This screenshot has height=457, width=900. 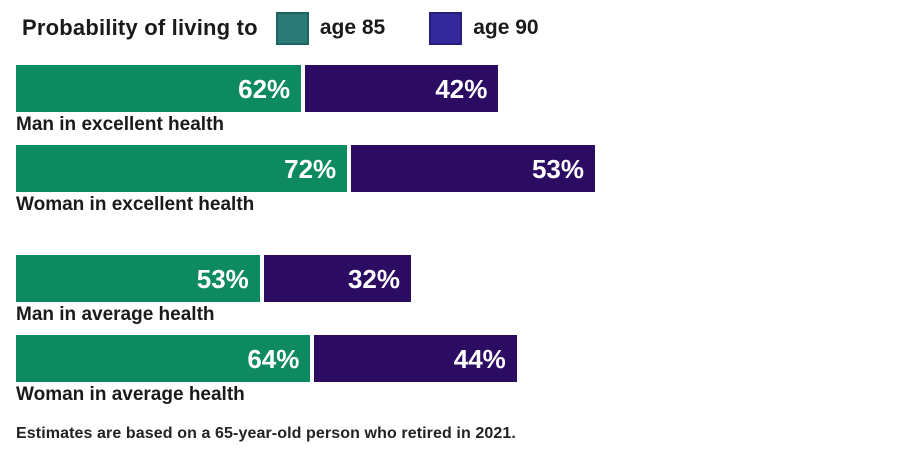 I want to click on category-label: Man in excellent health, so click(x=120, y=124).